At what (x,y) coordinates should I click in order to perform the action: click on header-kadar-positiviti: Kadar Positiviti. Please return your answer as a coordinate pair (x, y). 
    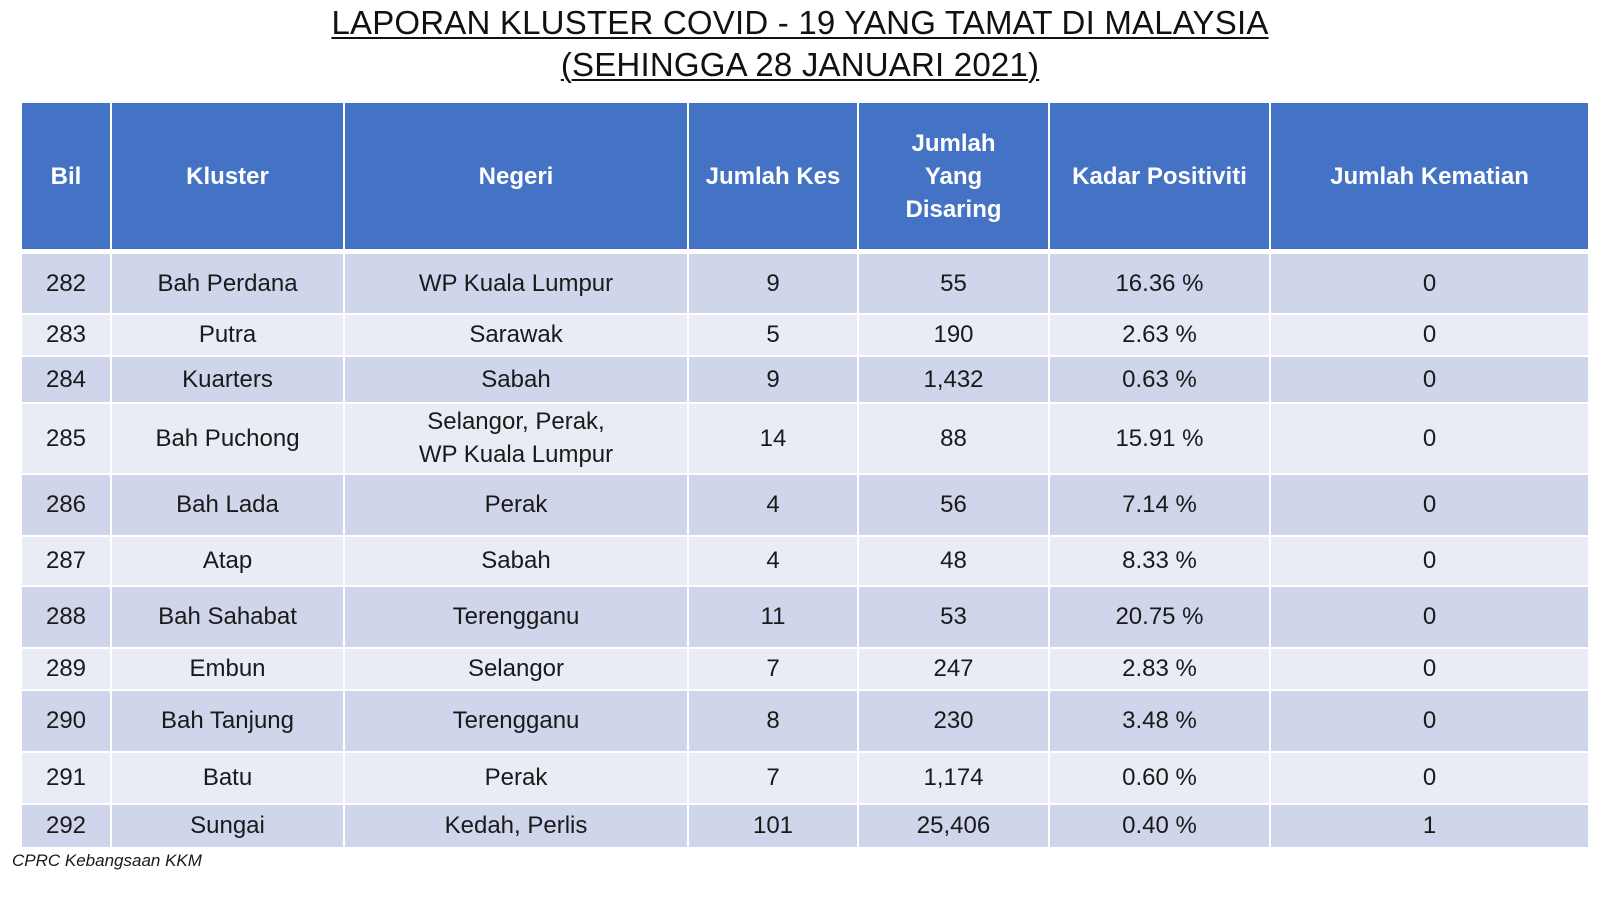
    Looking at the image, I should click on (1160, 178).